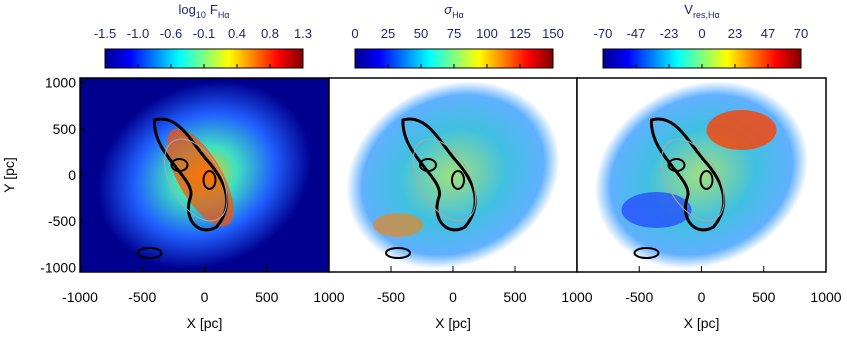  Describe the element at coordinates (688, 9) in the screenshot. I see `label-part: V` at that location.